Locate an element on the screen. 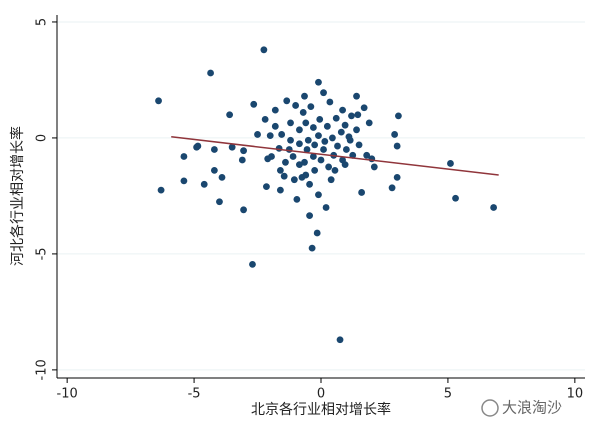 The height and width of the screenshot is (436, 600). x-axis-label: 北京各行业相对增长率 is located at coordinates (321, 409).